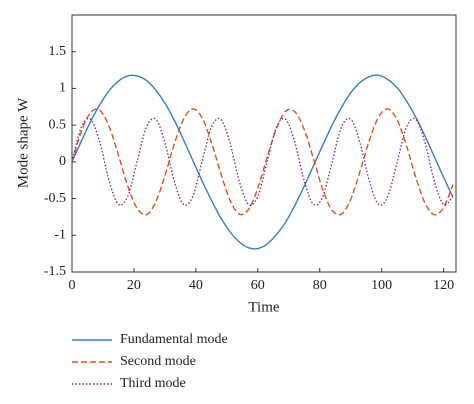 This screenshot has width=474, height=404. I want to click on legend-label: Second mode, so click(158, 361).